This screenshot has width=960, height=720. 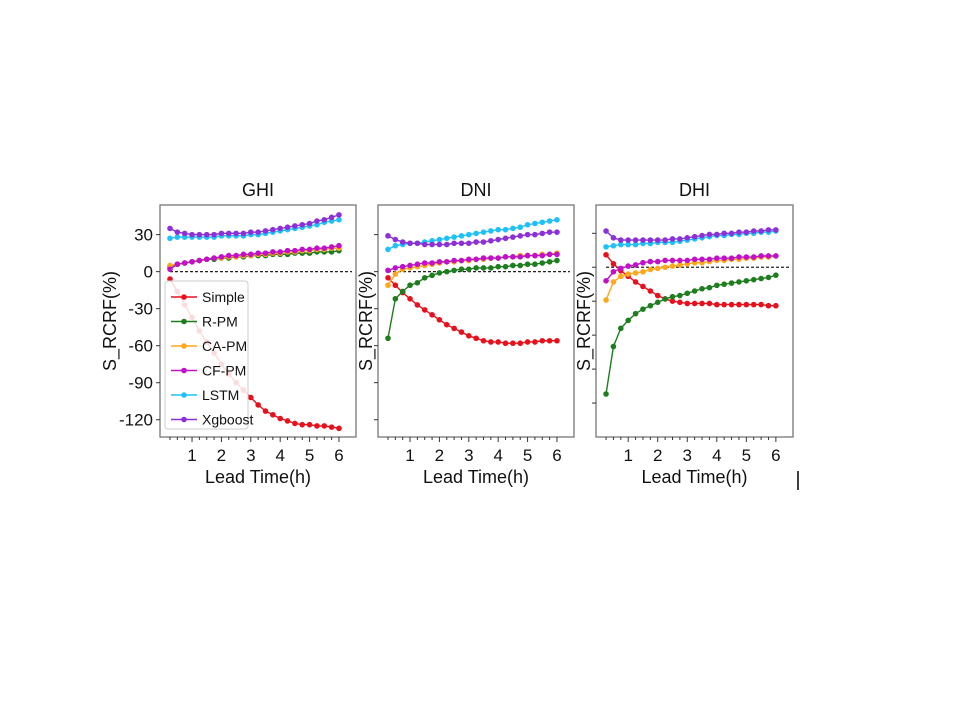 I want to click on x-axis-label: Lead Time(h), so click(x=476, y=477).